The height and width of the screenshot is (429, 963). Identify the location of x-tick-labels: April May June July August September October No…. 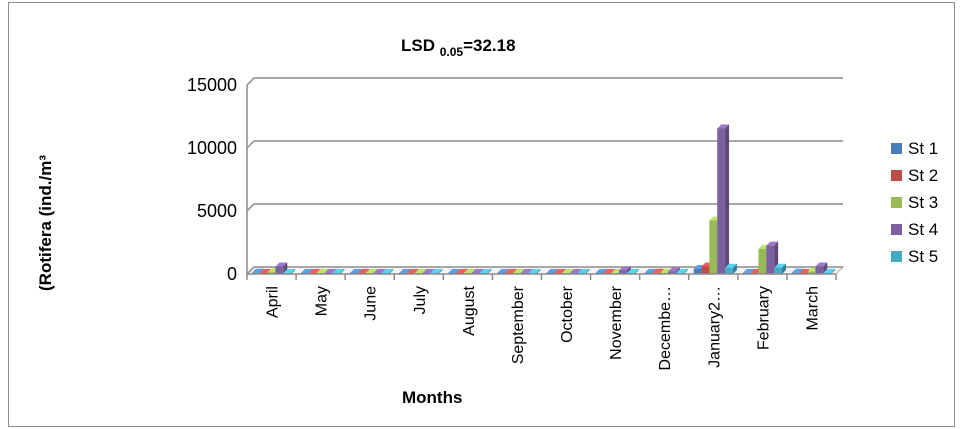
(543, 327).